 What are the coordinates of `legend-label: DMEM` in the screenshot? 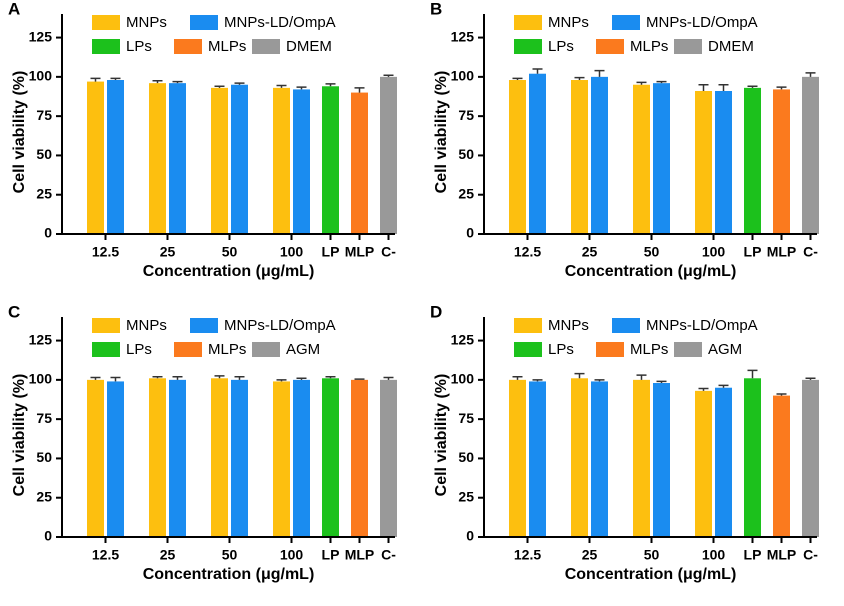 It's located at (731, 46).